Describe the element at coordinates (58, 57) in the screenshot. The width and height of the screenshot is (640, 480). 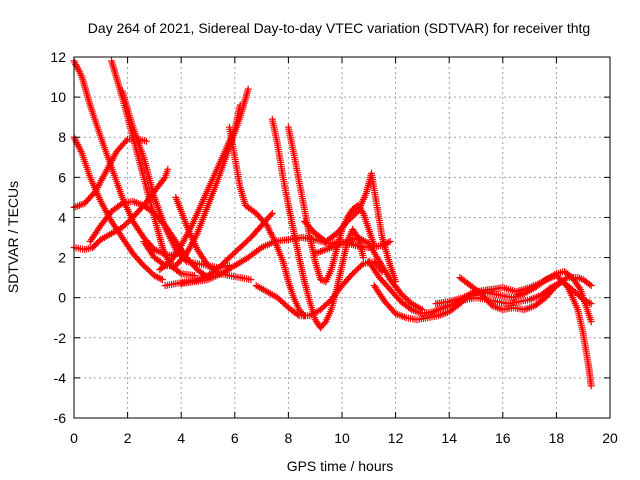
I see `y-tick-label: 12` at that location.